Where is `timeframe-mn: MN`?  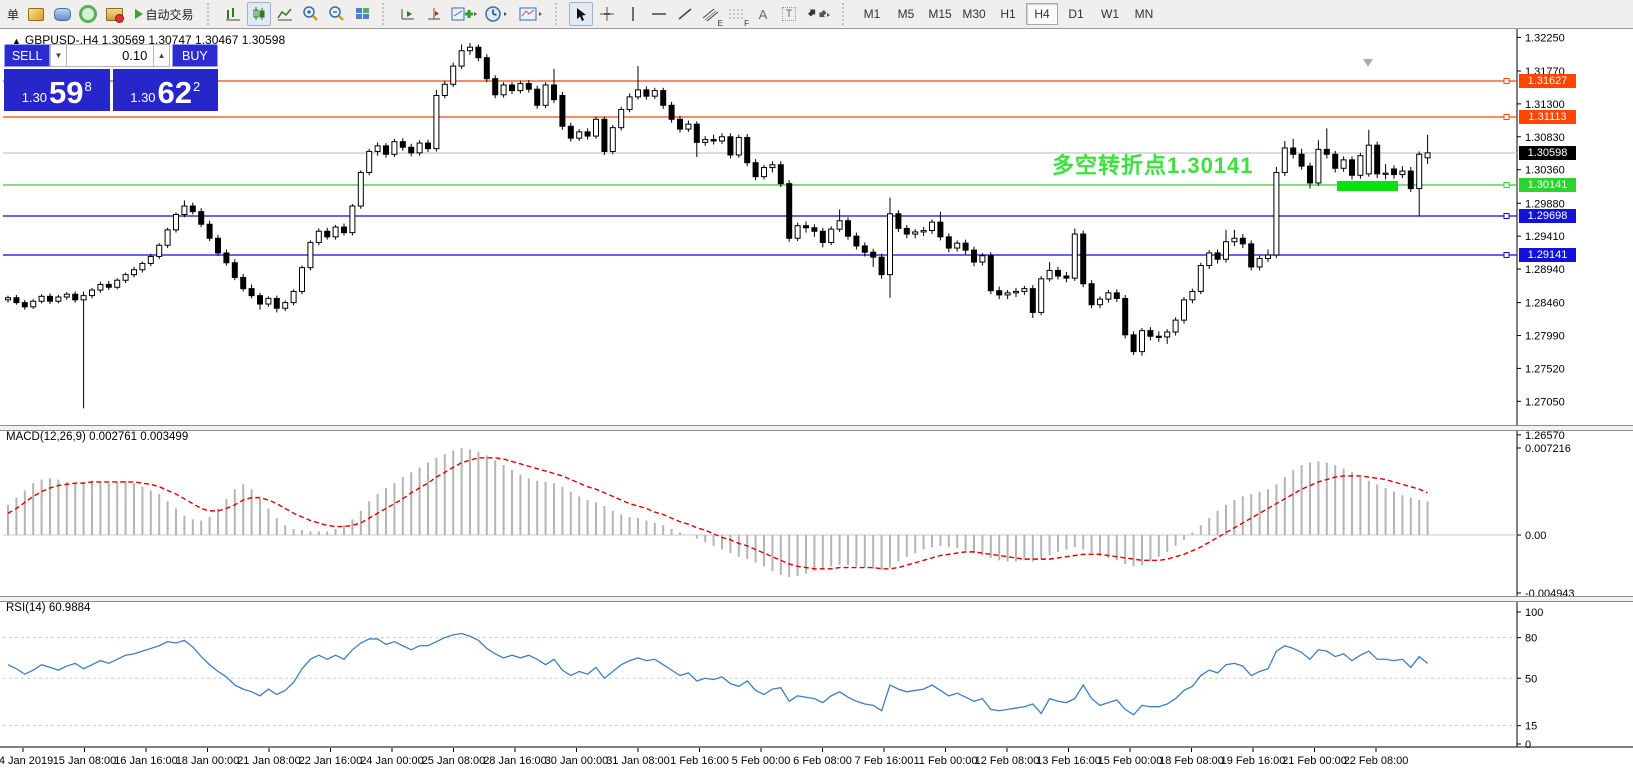
timeframe-mn: MN is located at coordinates (1144, 14).